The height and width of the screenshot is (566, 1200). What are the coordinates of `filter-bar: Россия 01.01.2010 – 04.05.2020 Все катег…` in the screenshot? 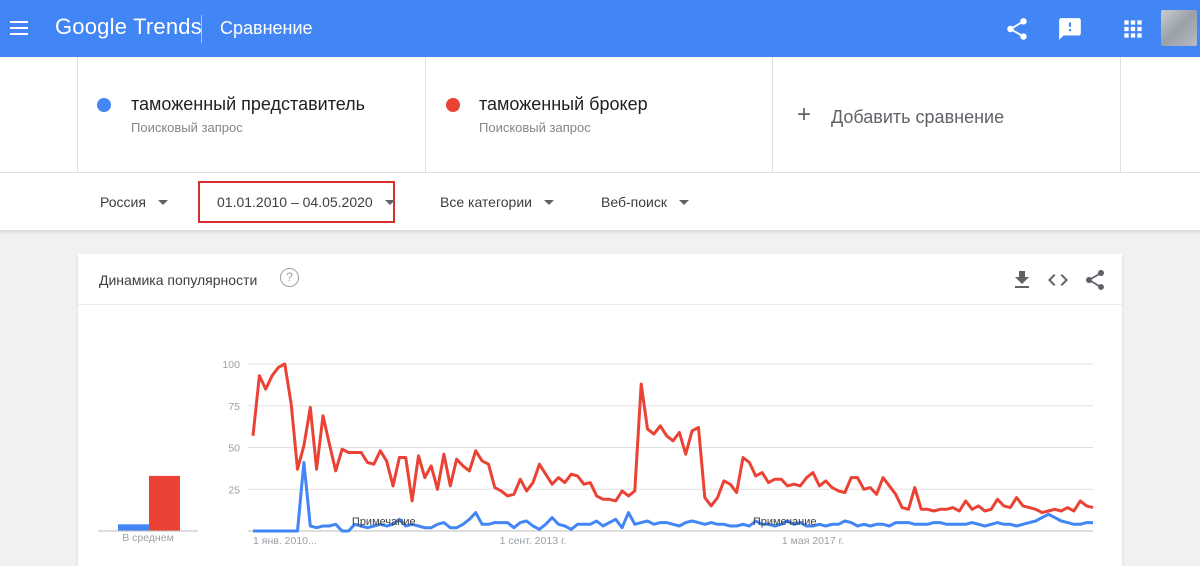 It's located at (600, 202).